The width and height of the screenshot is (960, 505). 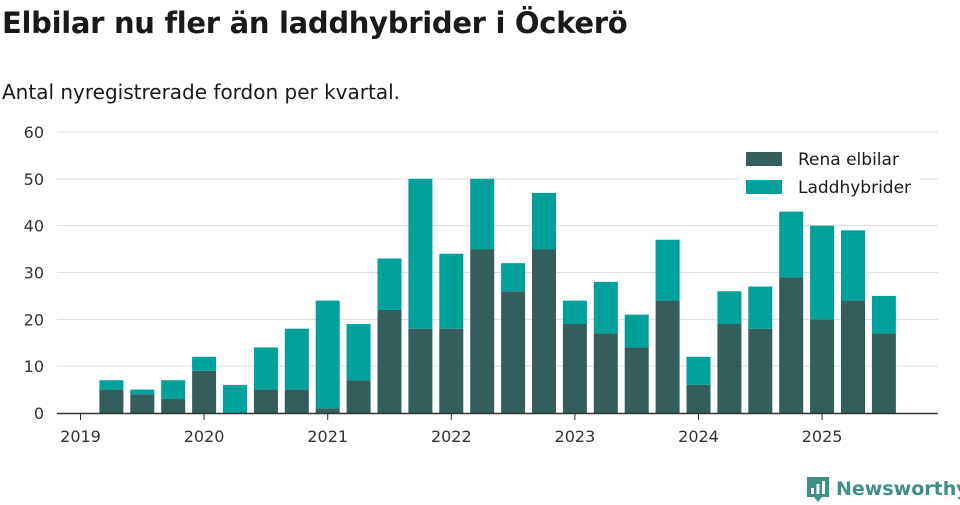 What do you see at coordinates (34, 179) in the screenshot?
I see `y-tick-label: 50` at bounding box center [34, 179].